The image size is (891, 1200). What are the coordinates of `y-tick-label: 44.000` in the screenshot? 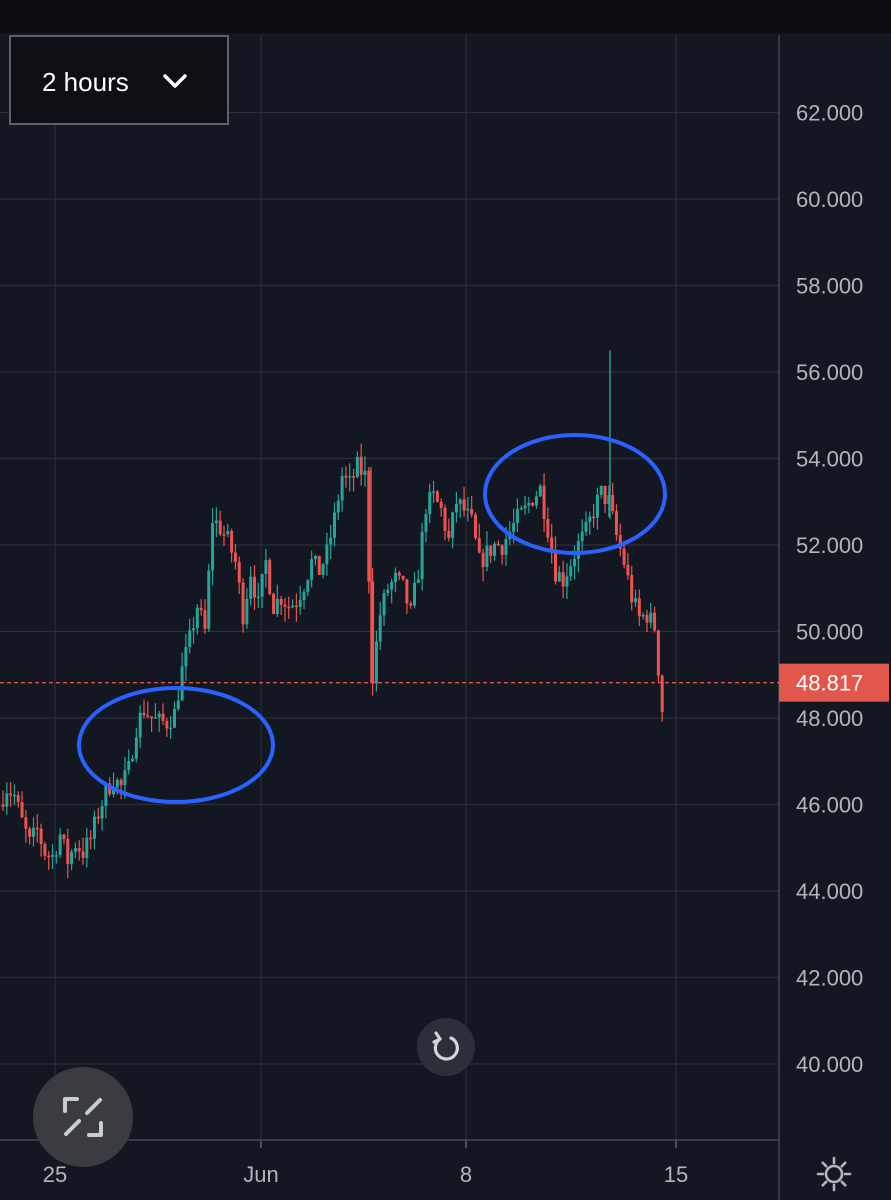 It's located at (829, 891).